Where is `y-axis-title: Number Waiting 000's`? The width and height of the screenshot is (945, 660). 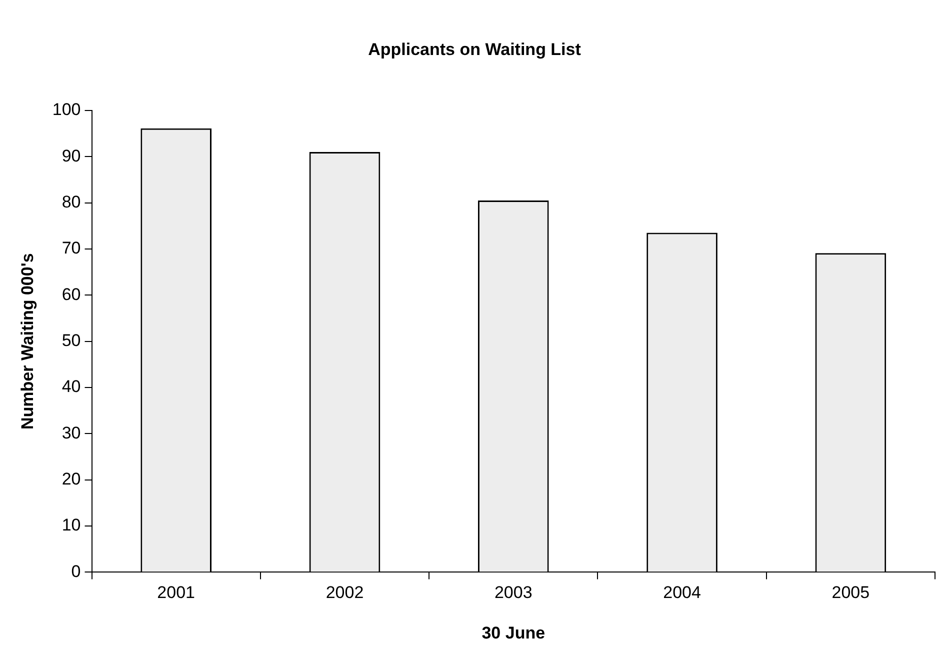
y-axis-title: Number Waiting 000's is located at coordinates (27, 341).